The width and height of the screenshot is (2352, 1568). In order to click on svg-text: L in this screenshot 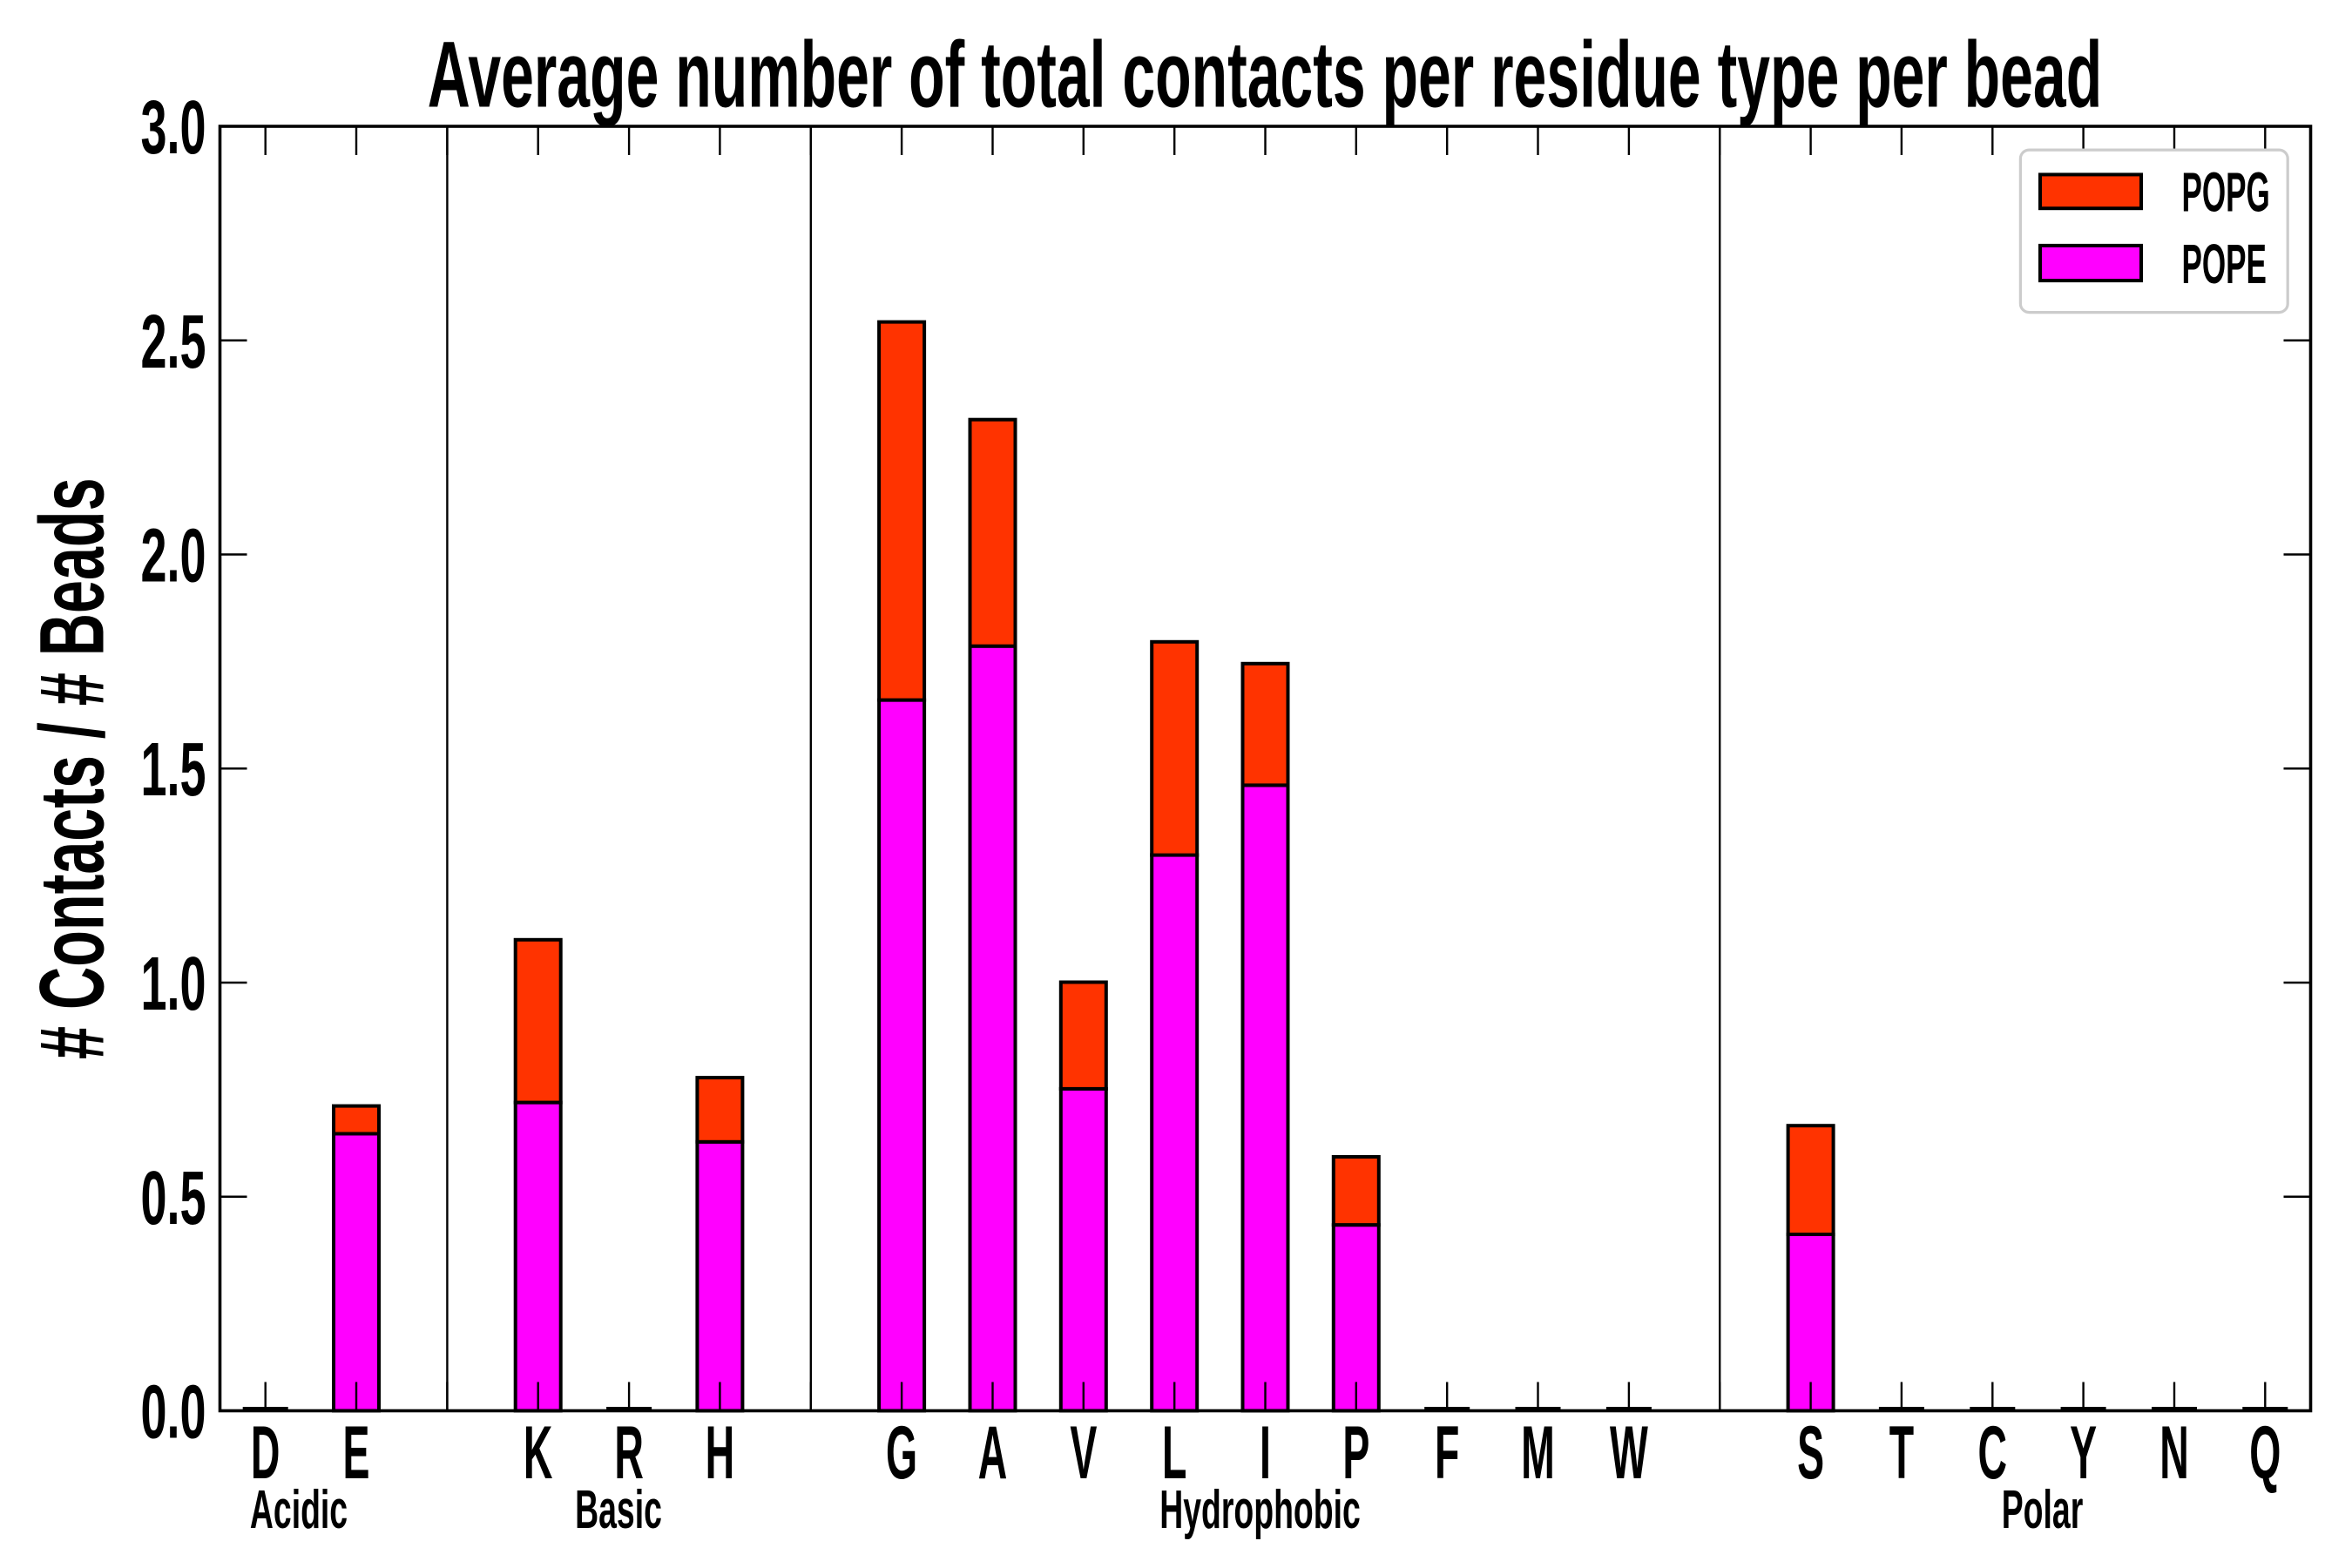, I will do `click(1174, 1452)`.